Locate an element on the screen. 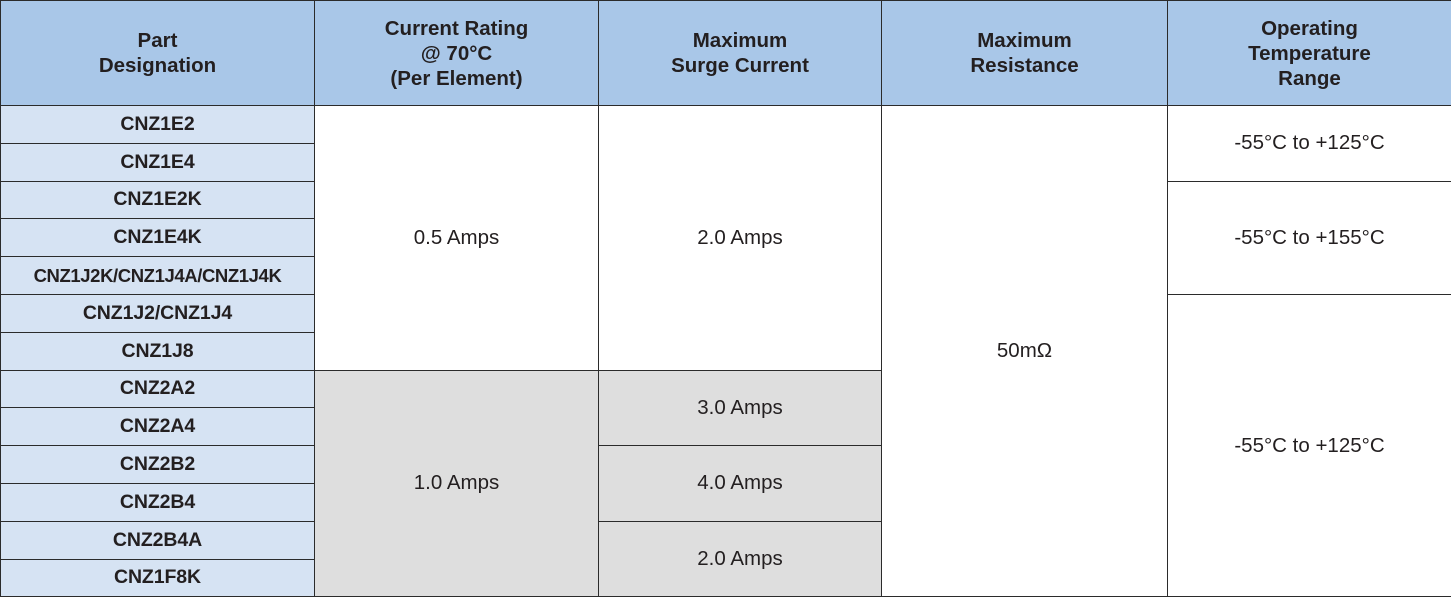 The height and width of the screenshot is (599, 1451). header-line: Surge Current is located at coordinates (740, 65).